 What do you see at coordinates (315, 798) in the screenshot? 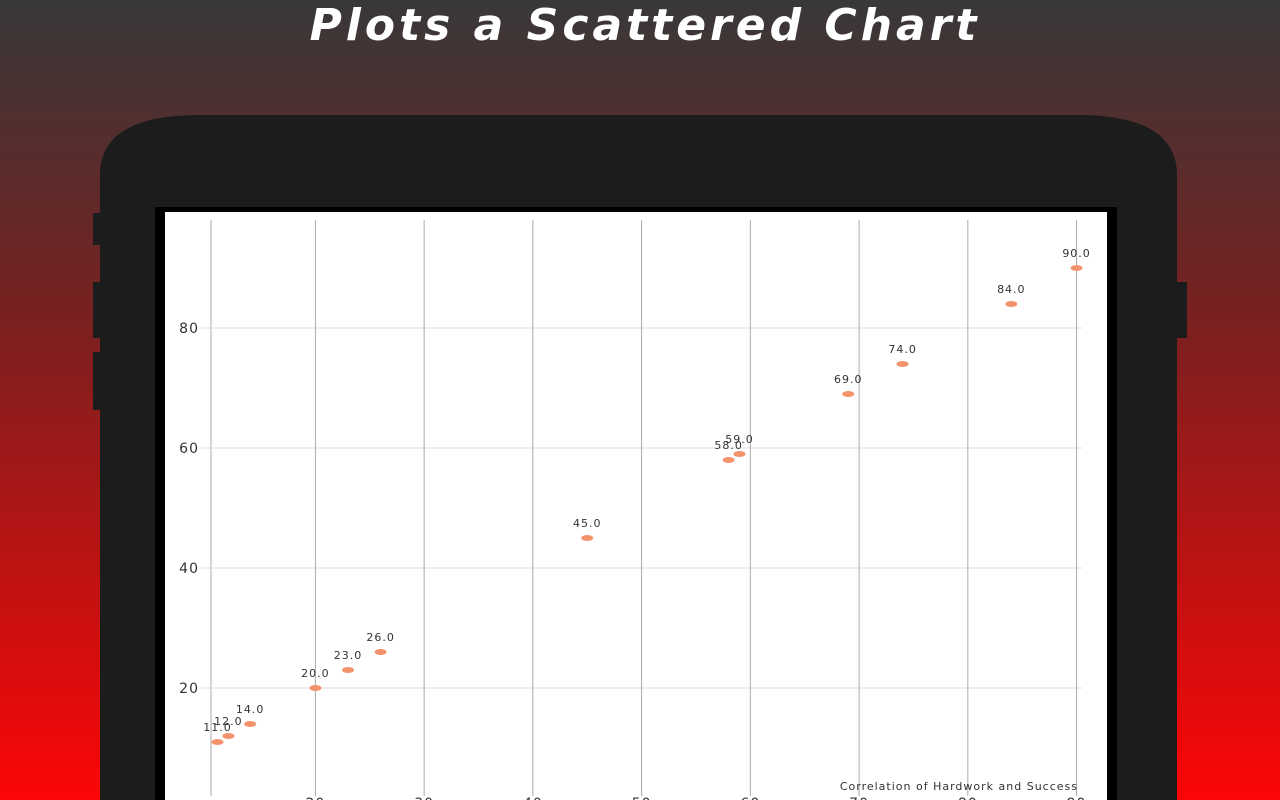
I see `x-tick-label: 20` at bounding box center [315, 798].